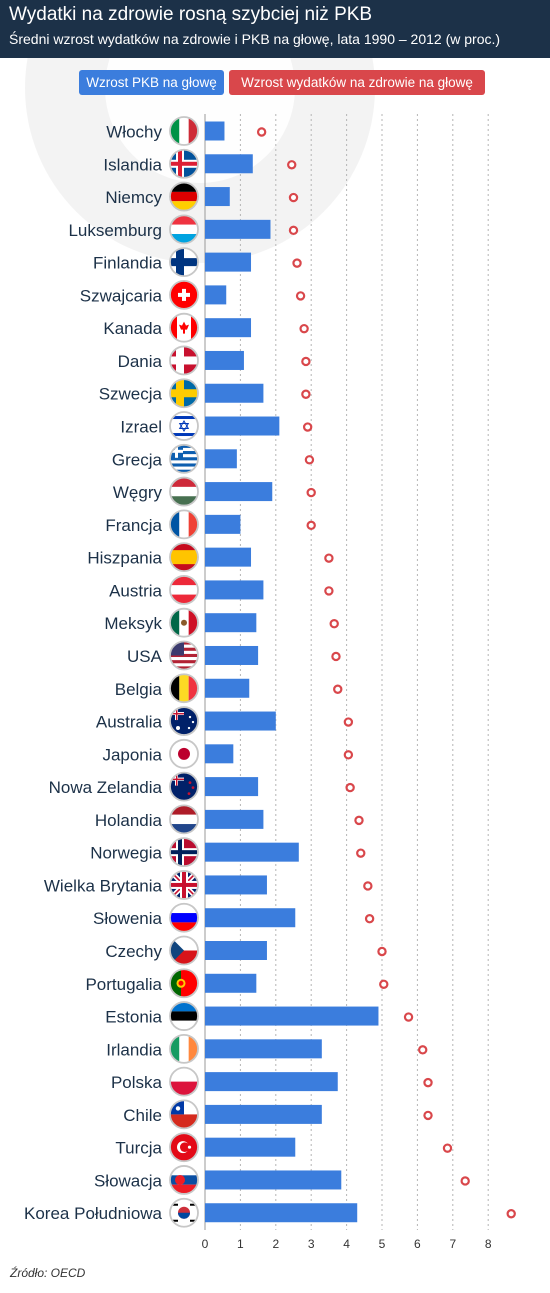  What do you see at coordinates (115, 230) in the screenshot?
I see `country-label: Luksemburg` at bounding box center [115, 230].